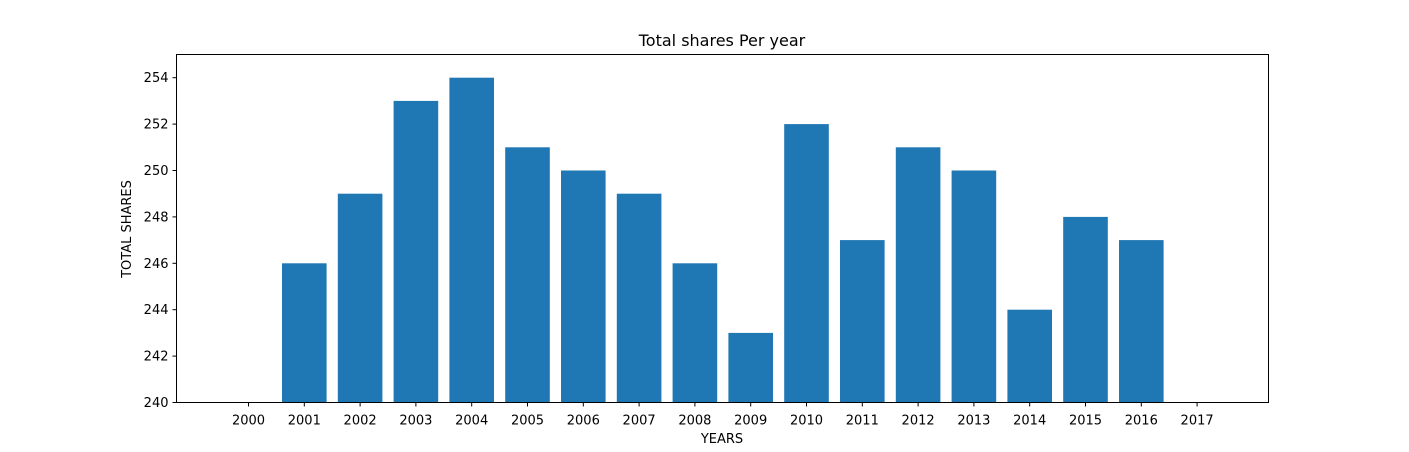 The width and height of the screenshot is (1409, 452). I want to click on x-tick-label-2005: 2005, so click(527, 421).